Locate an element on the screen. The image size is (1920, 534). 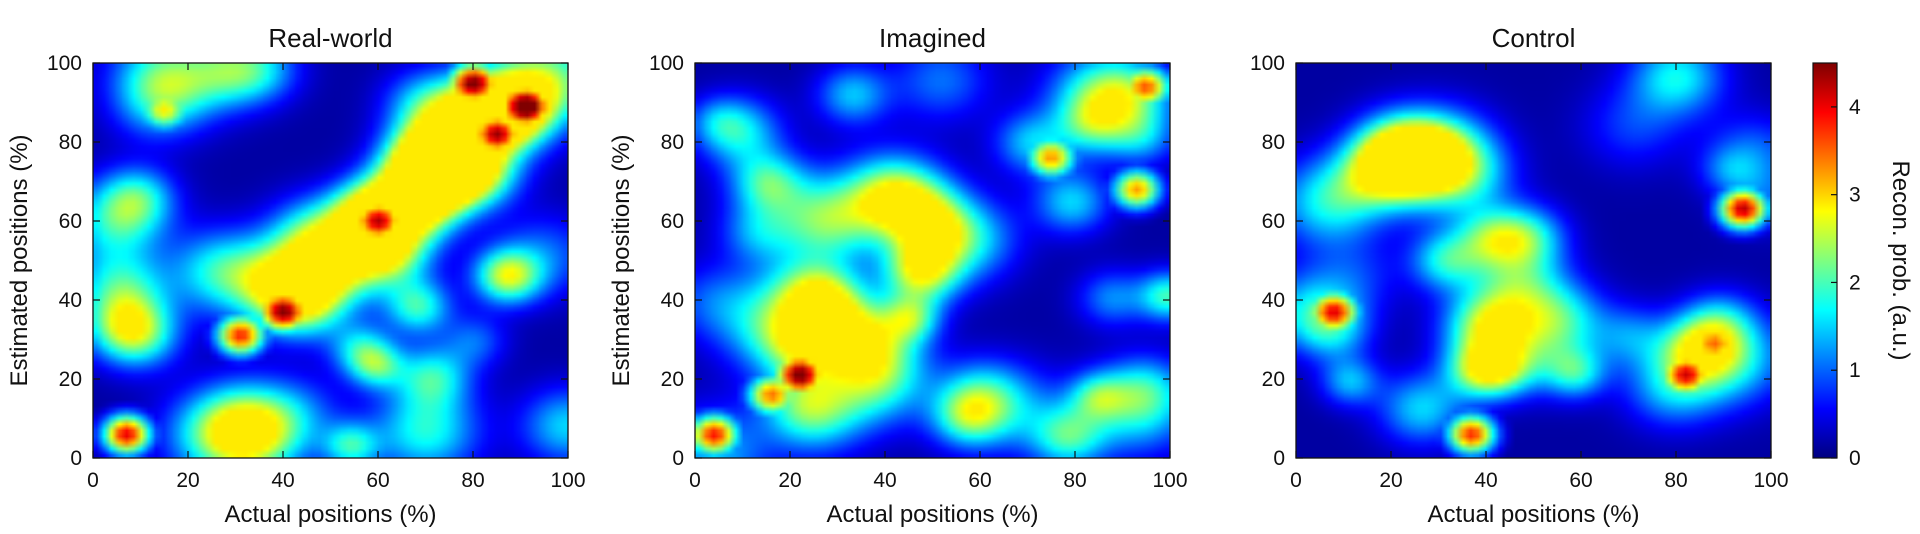
colorbar is located at coordinates (1825, 260).